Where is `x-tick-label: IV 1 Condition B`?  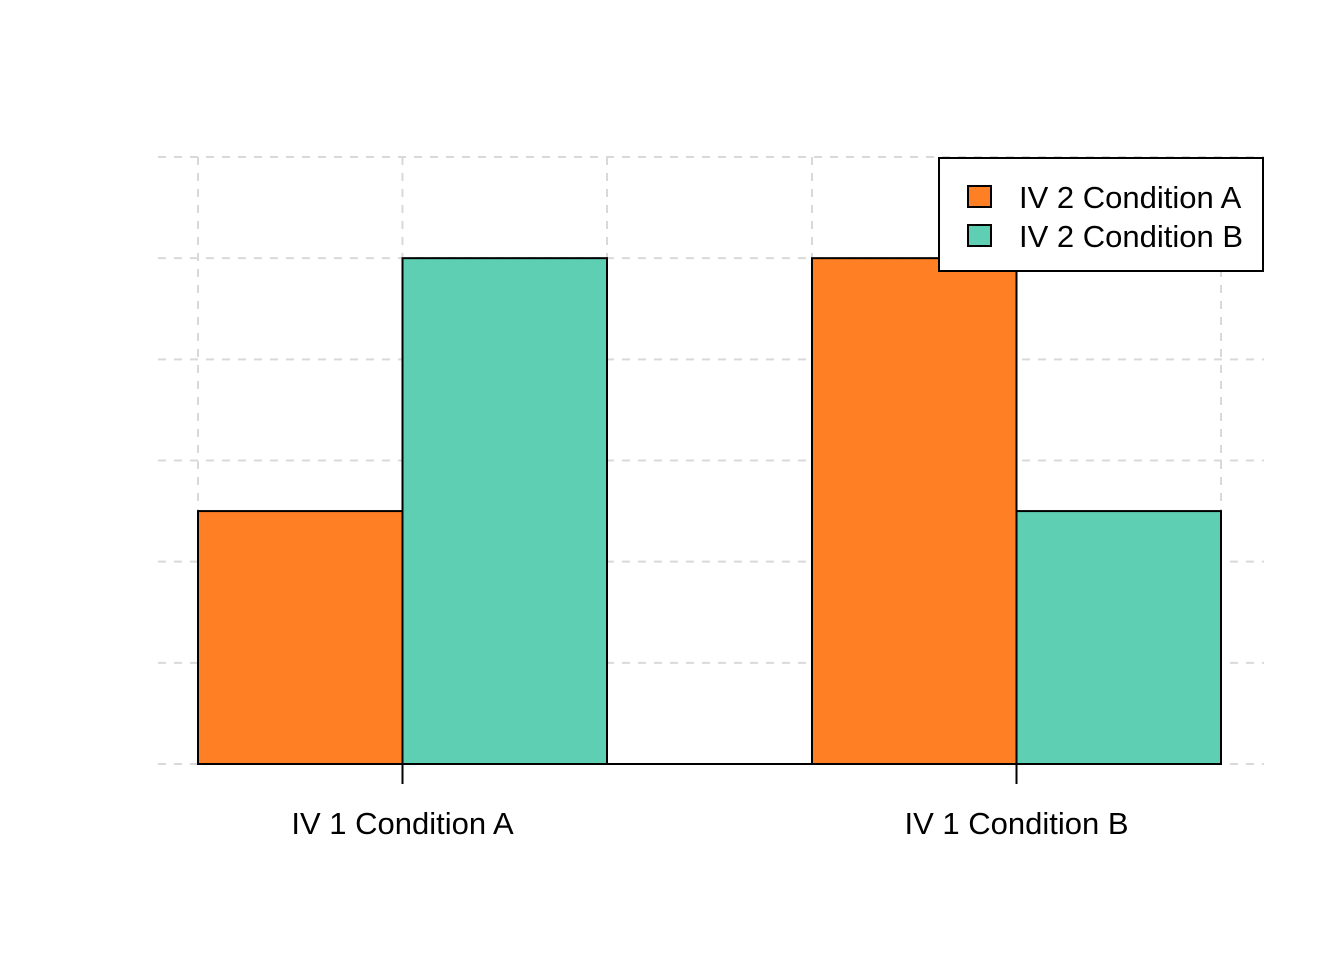 x-tick-label: IV 1 Condition B is located at coordinates (1016, 823).